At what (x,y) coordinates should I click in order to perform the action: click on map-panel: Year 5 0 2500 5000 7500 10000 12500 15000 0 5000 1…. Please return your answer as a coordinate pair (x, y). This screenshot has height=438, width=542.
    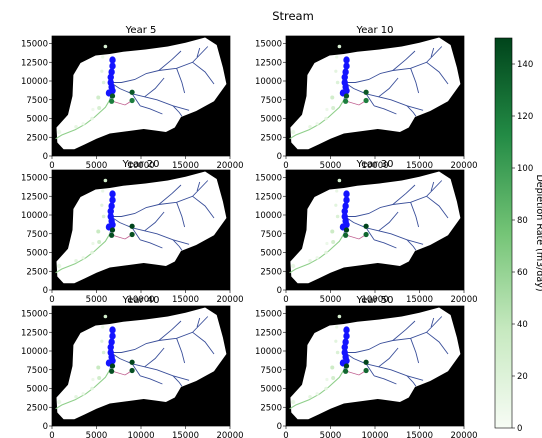
    Looking at the image, I should click on (132, 98).